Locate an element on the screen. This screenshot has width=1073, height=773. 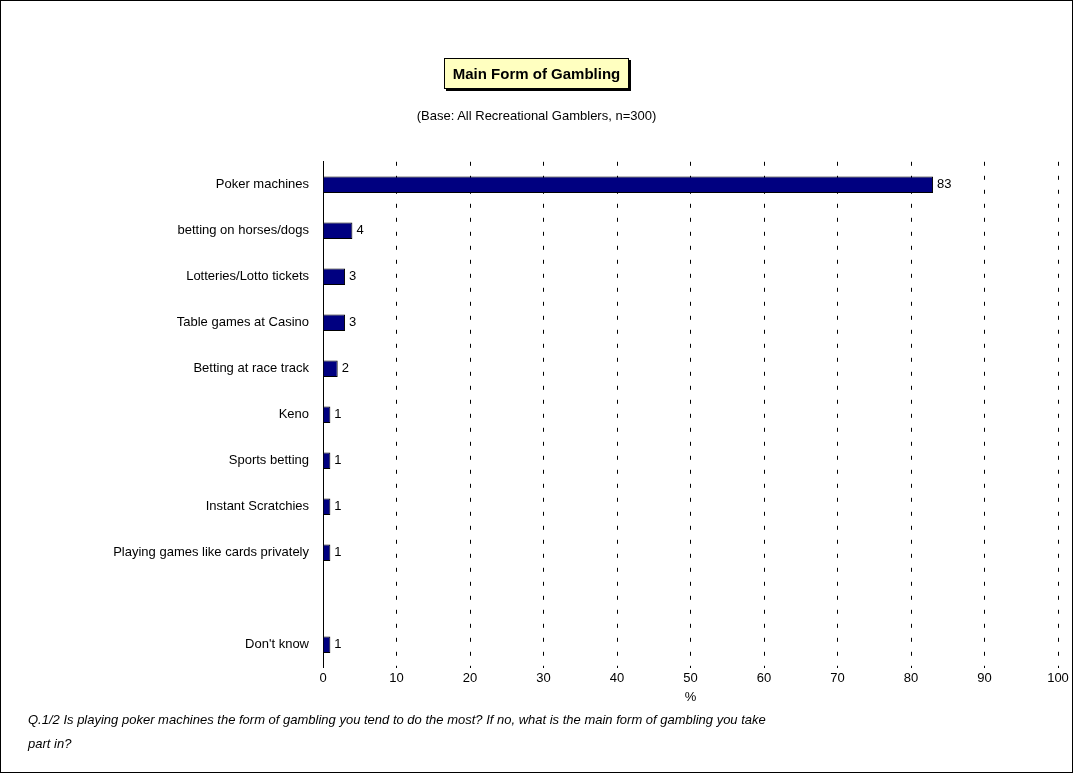
y-tick-label: Poker machines is located at coordinates (262, 184).